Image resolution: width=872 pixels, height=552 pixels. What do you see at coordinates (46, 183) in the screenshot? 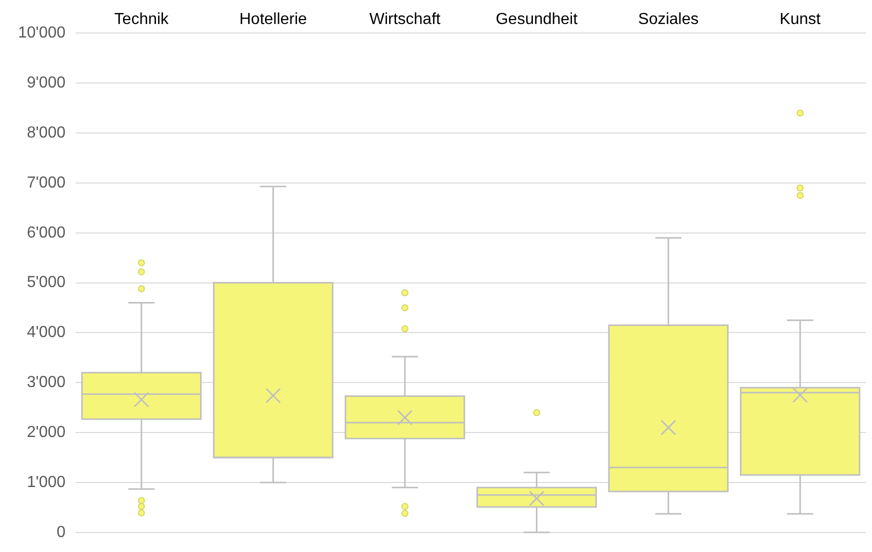
I see `y-tick-label: 7'000` at bounding box center [46, 183].